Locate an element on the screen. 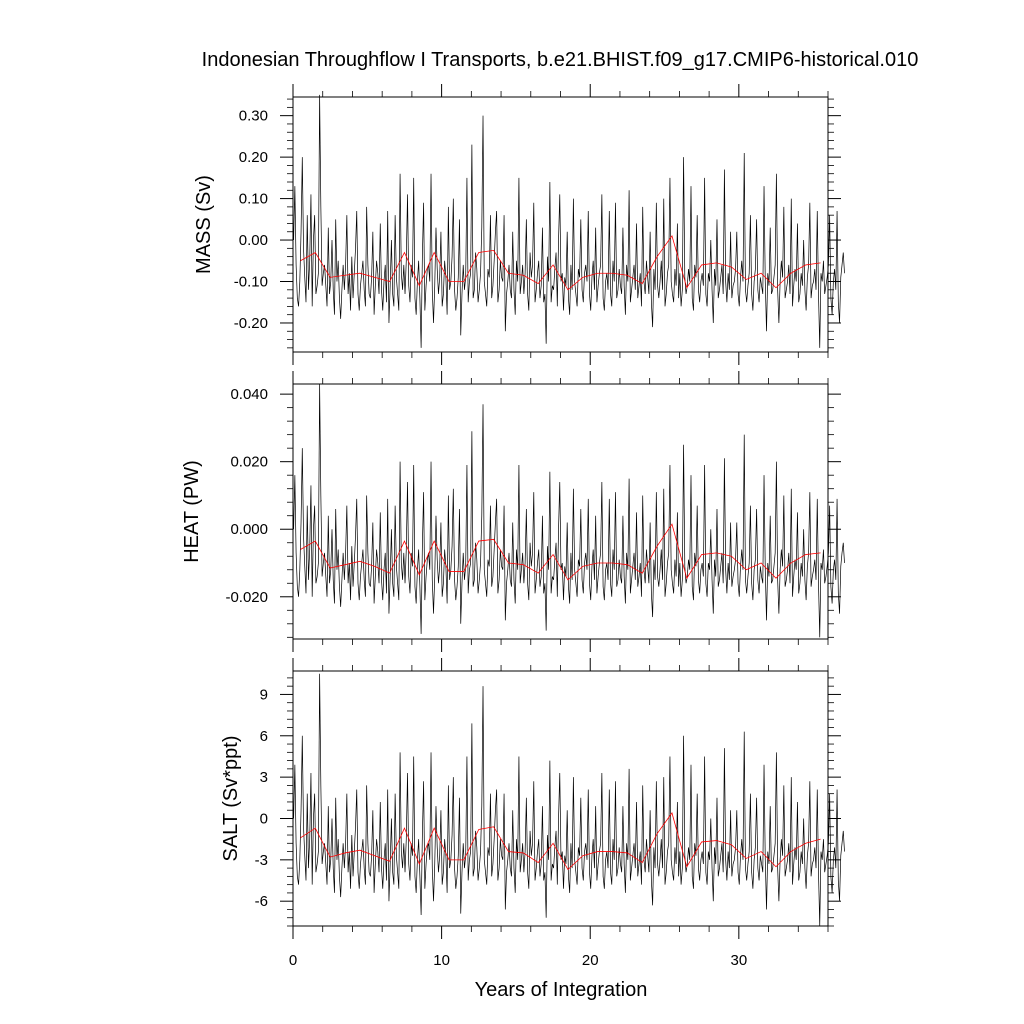 The width and height of the screenshot is (1024, 1024). salt-y-axis-label: SALT (Sv*ppt) is located at coordinates (231, 799).